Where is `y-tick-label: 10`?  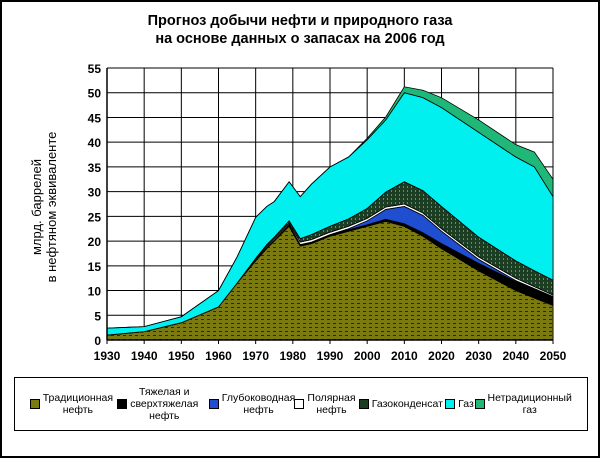
y-tick-label: 10 is located at coordinates (95, 292).